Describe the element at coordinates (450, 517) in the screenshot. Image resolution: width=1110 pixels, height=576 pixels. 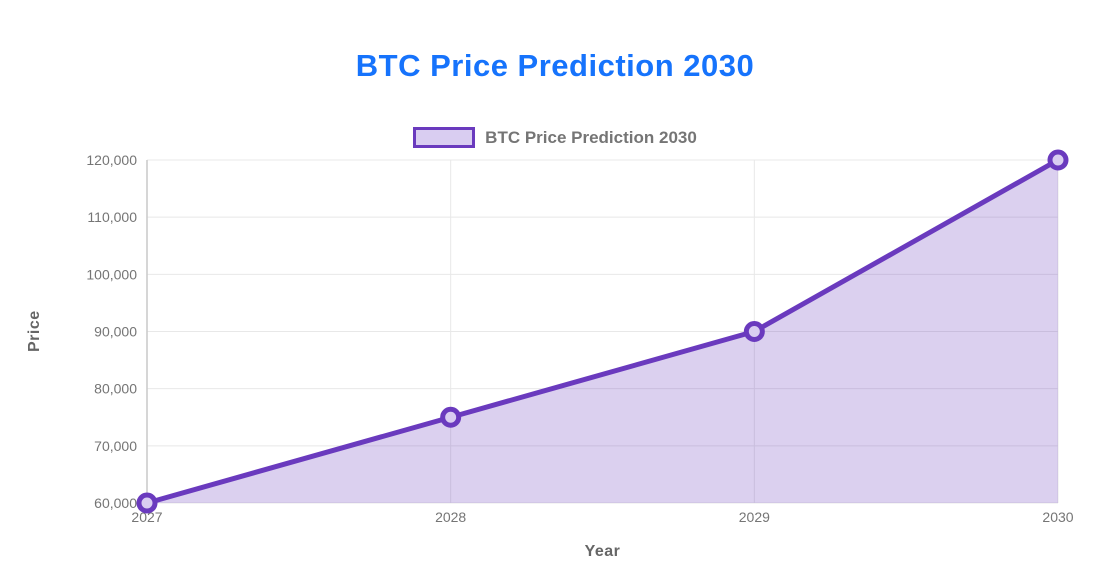
I see `x-tick-label: 2028` at that location.